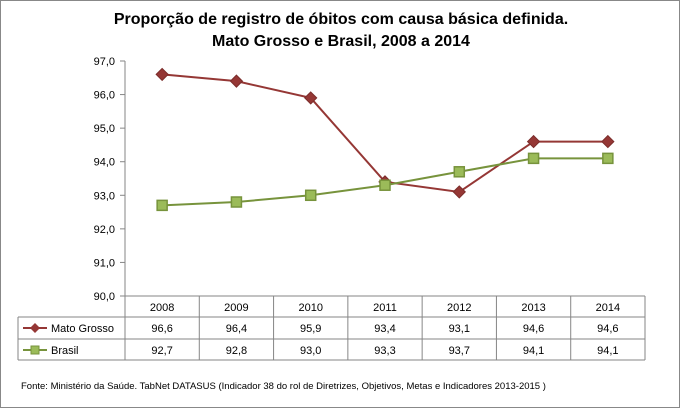 The image size is (680, 408). What do you see at coordinates (35, 350) in the screenshot?
I see `legend-square-marker` at bounding box center [35, 350].